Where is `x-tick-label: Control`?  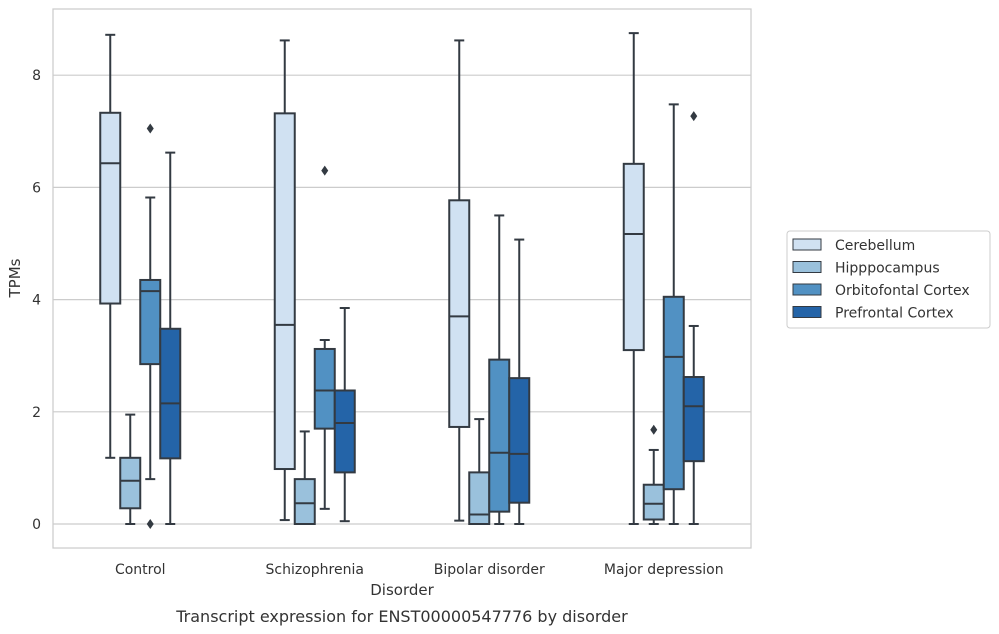
x-tick-label: Control is located at coordinates (140, 570).